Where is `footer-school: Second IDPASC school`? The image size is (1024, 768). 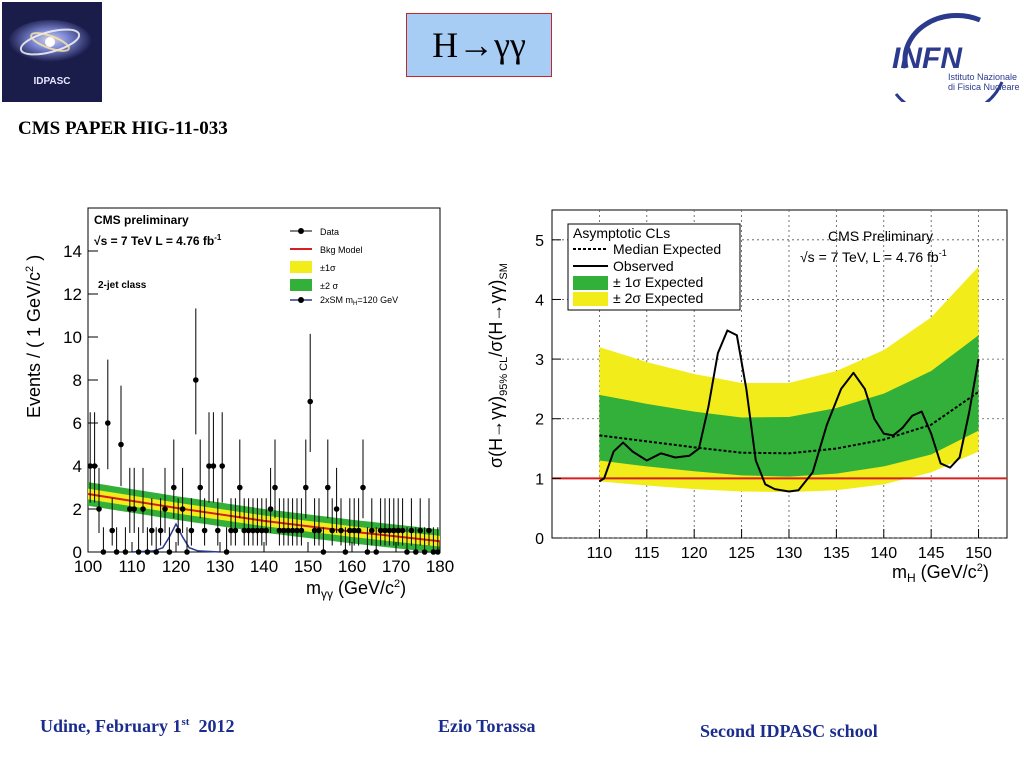 footer-school: Second IDPASC school is located at coordinates (789, 731).